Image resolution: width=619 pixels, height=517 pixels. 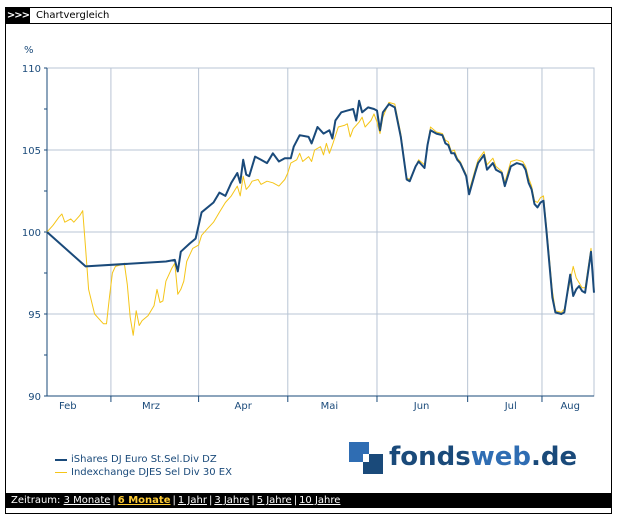 What do you see at coordinates (366, 458) in the screenshot?
I see `logo-mark-icon` at bounding box center [366, 458].